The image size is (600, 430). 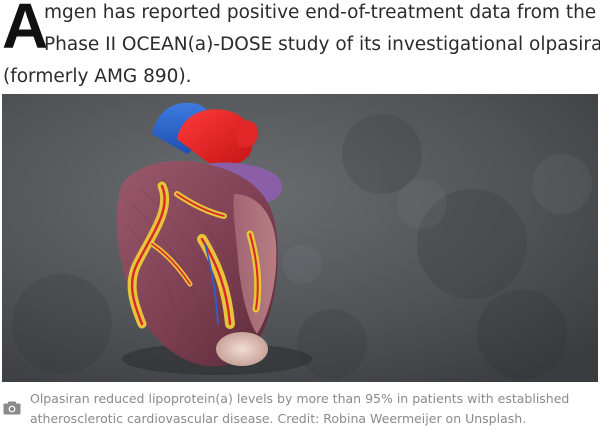 What do you see at coordinates (97, 76) in the screenshot?
I see `lead-line-3: (formerly AMG 890).` at bounding box center [97, 76].